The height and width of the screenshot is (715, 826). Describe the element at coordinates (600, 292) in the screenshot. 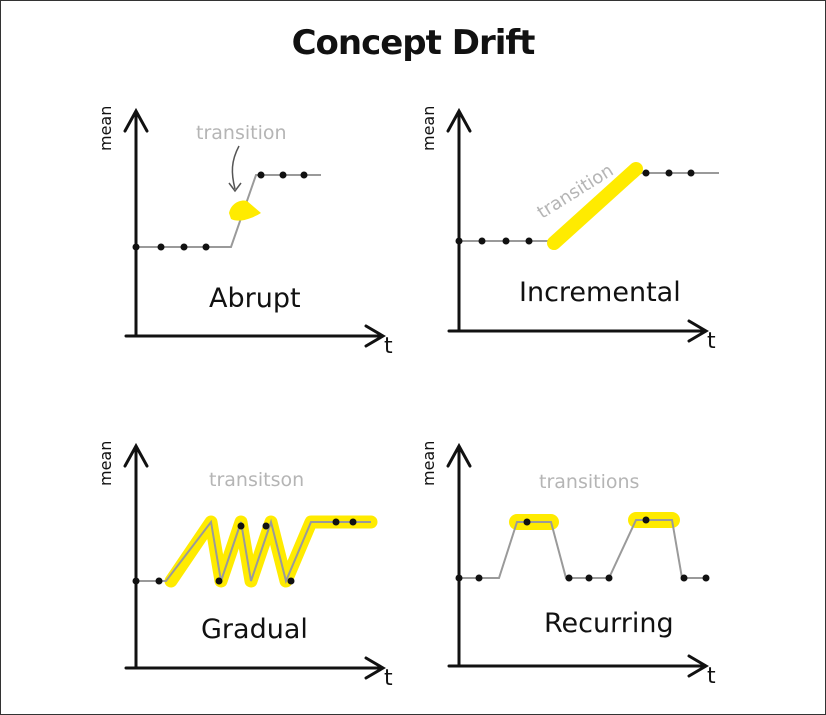

I see `panel-title: Incremental` at that location.